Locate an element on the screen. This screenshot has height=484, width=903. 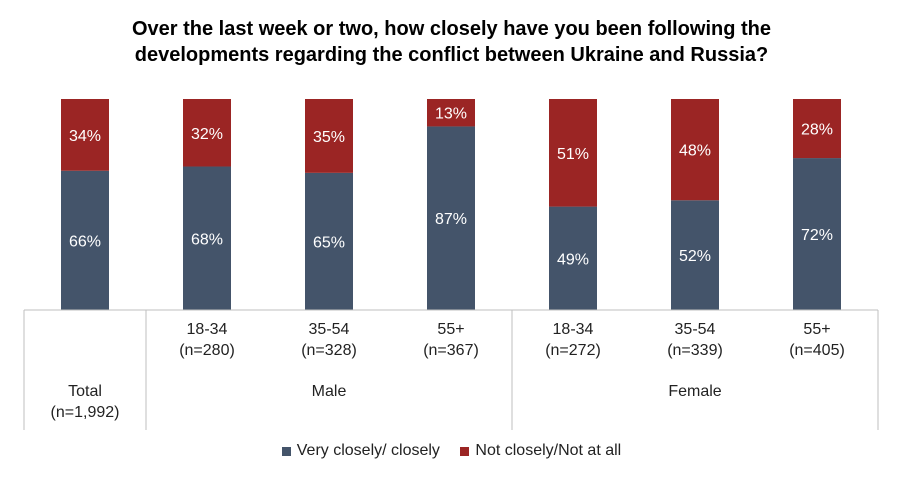
legend-item-series-2: Not closely/Not at all is located at coordinates (540, 451).